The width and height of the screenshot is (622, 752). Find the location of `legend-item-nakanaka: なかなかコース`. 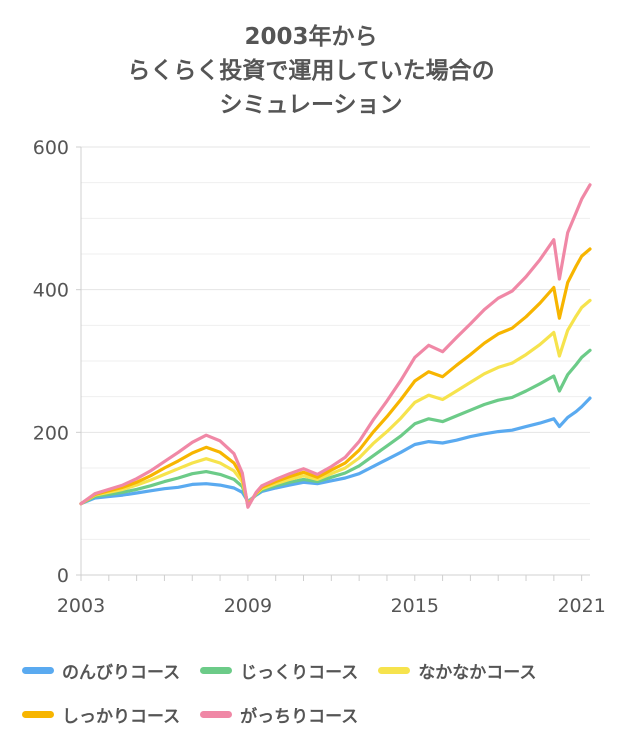

legend-item-nakanaka: なかなかコース is located at coordinates (457, 670).